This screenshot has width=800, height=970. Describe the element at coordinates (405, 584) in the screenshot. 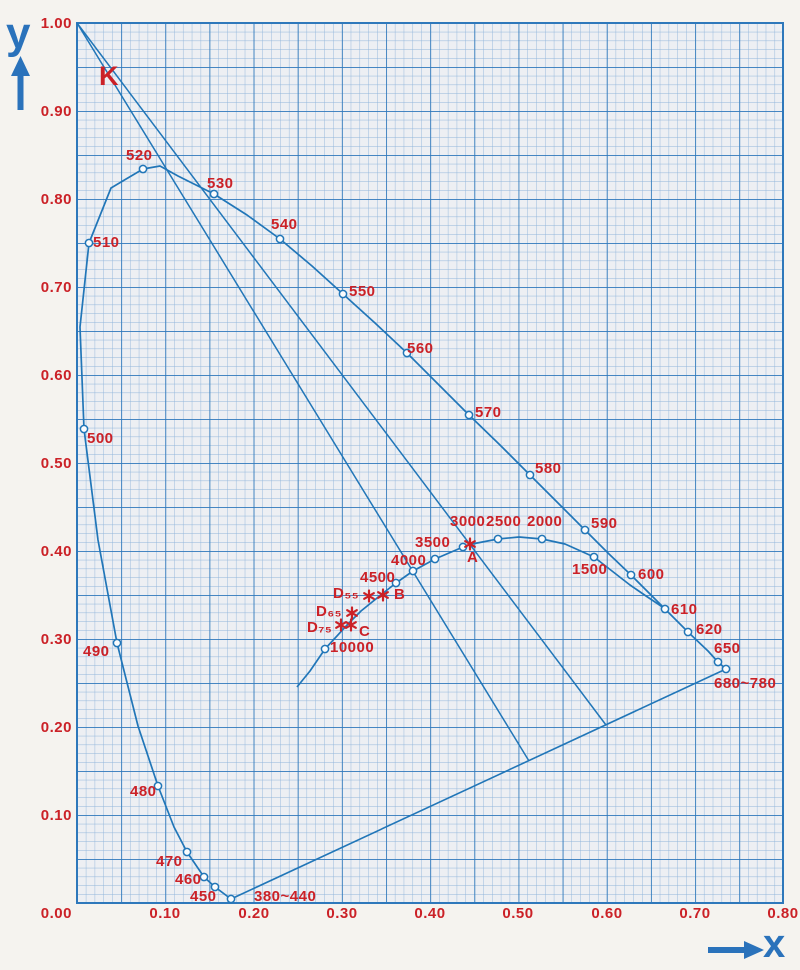

I see `illuminant-asterisk-markers` at that location.